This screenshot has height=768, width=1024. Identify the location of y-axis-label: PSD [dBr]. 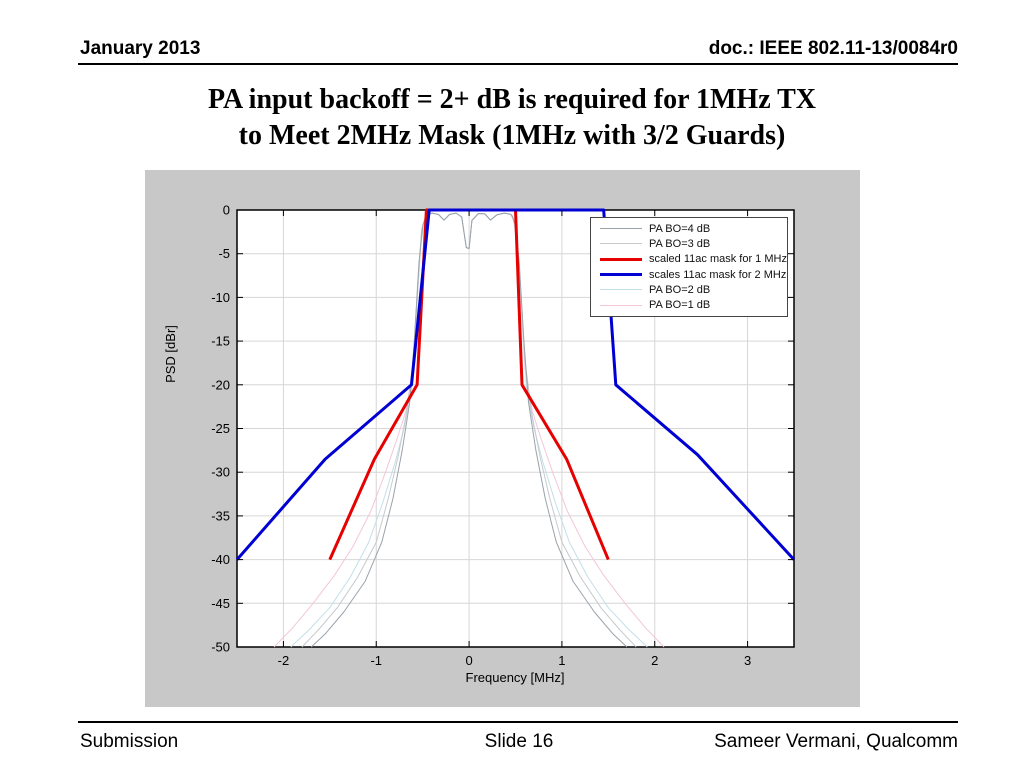
(170, 354).